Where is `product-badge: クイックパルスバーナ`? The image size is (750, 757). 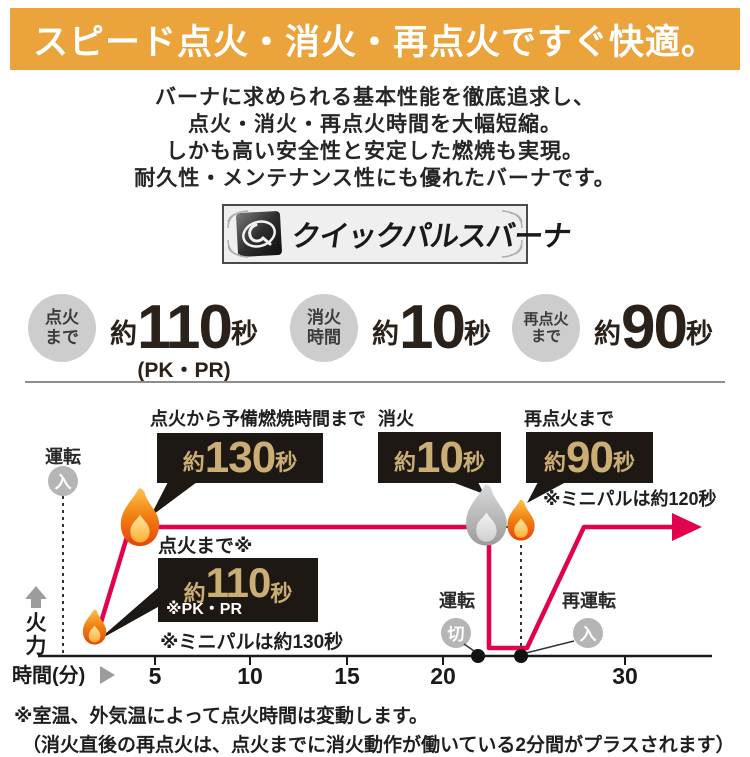 product-badge: クイックパルスバーナ is located at coordinates (397, 234).